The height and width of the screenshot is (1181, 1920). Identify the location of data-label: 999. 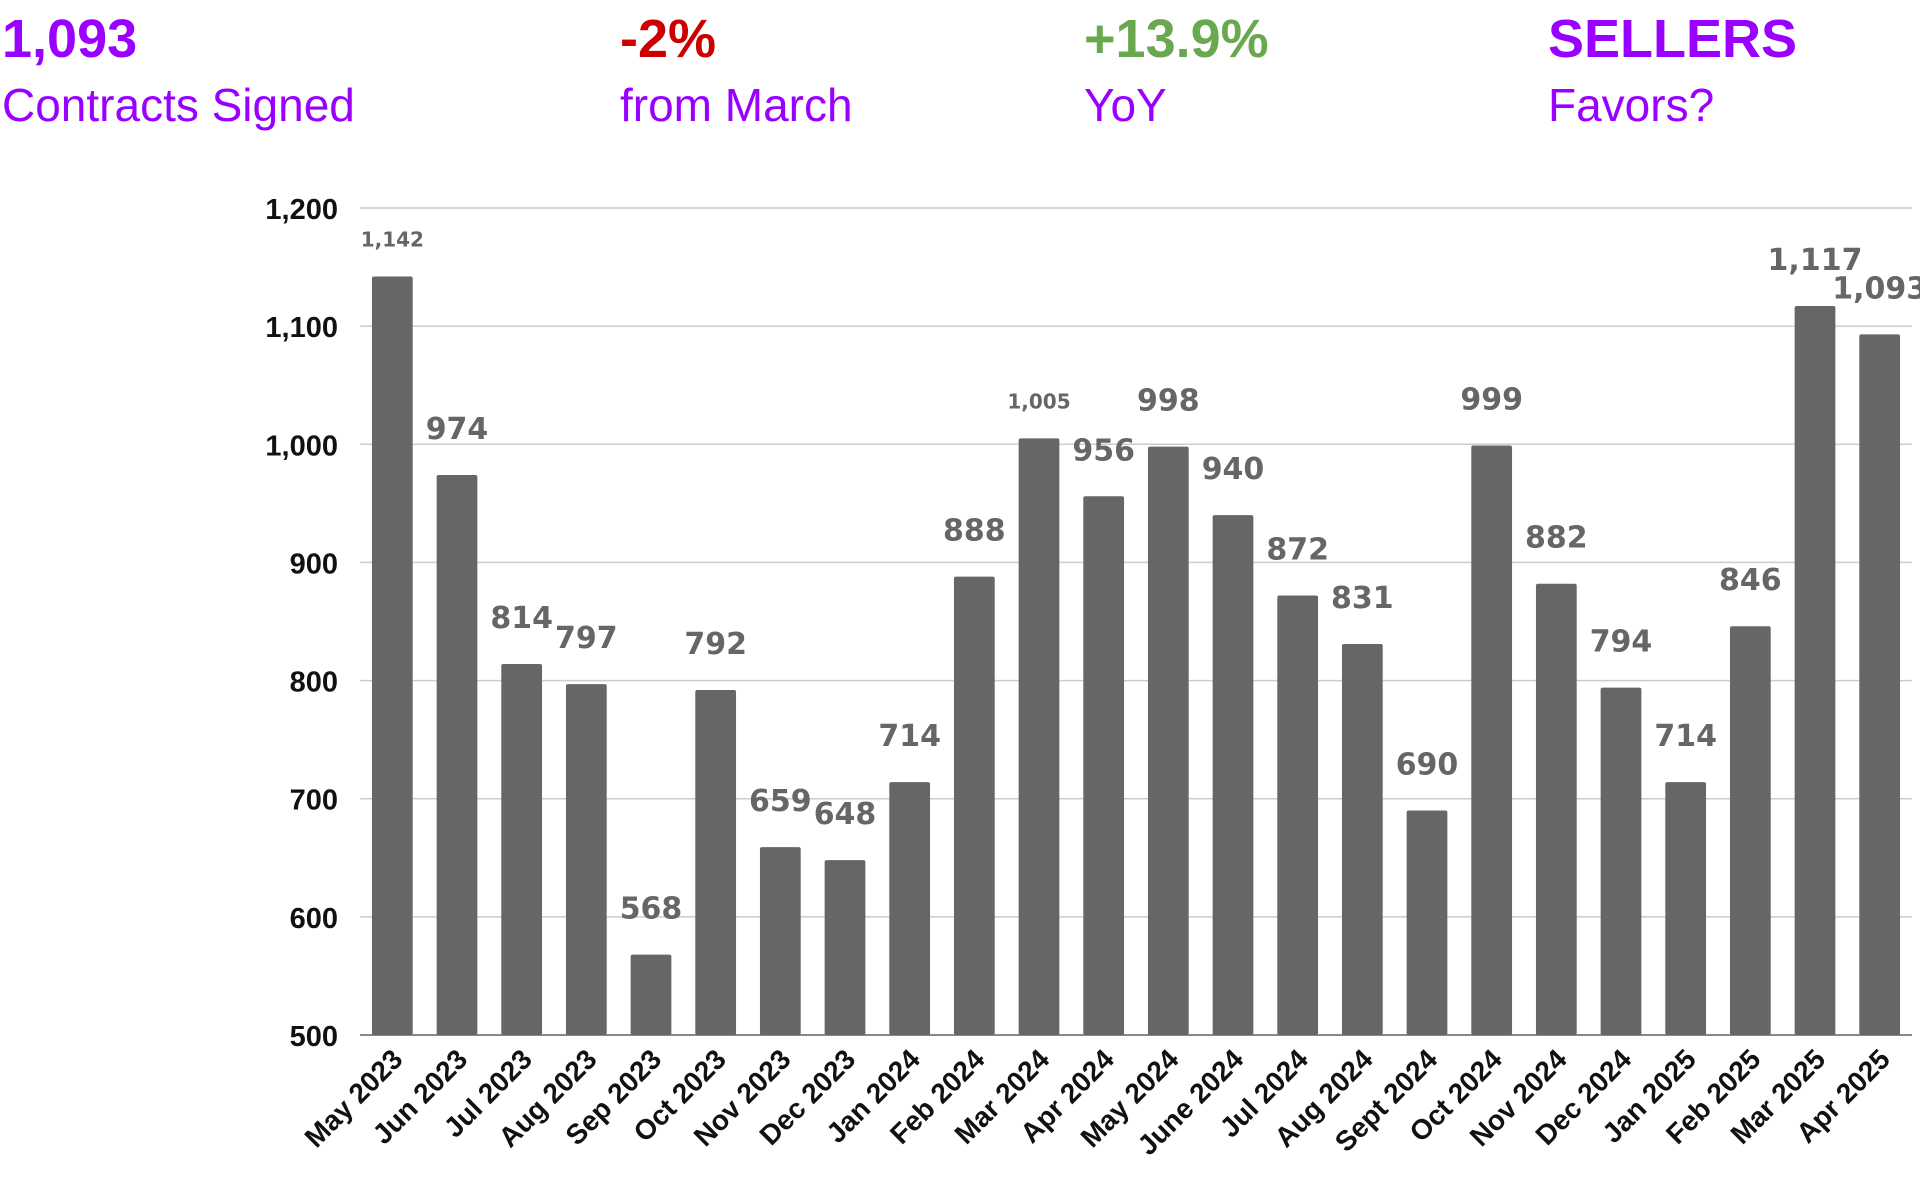
(1491, 399).